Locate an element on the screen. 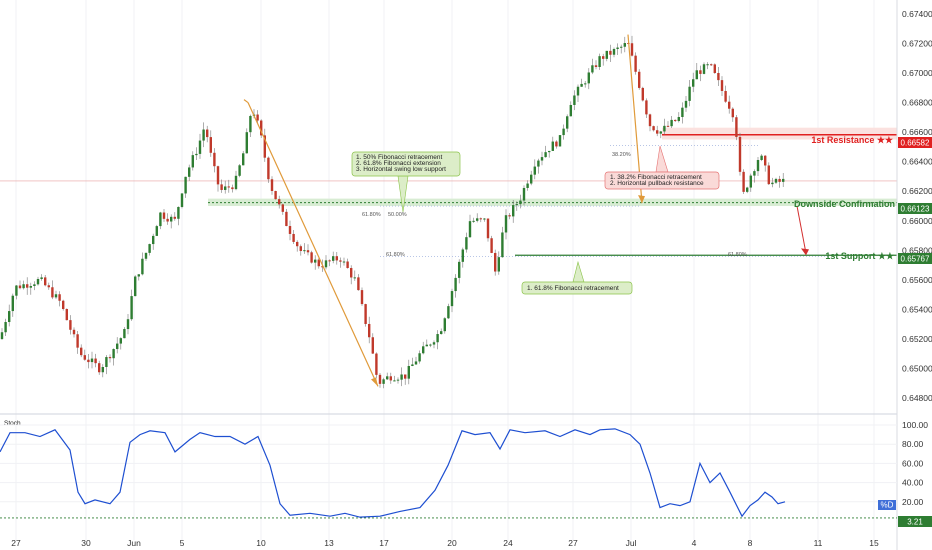  time-tick-6: 17 is located at coordinates (384, 543).